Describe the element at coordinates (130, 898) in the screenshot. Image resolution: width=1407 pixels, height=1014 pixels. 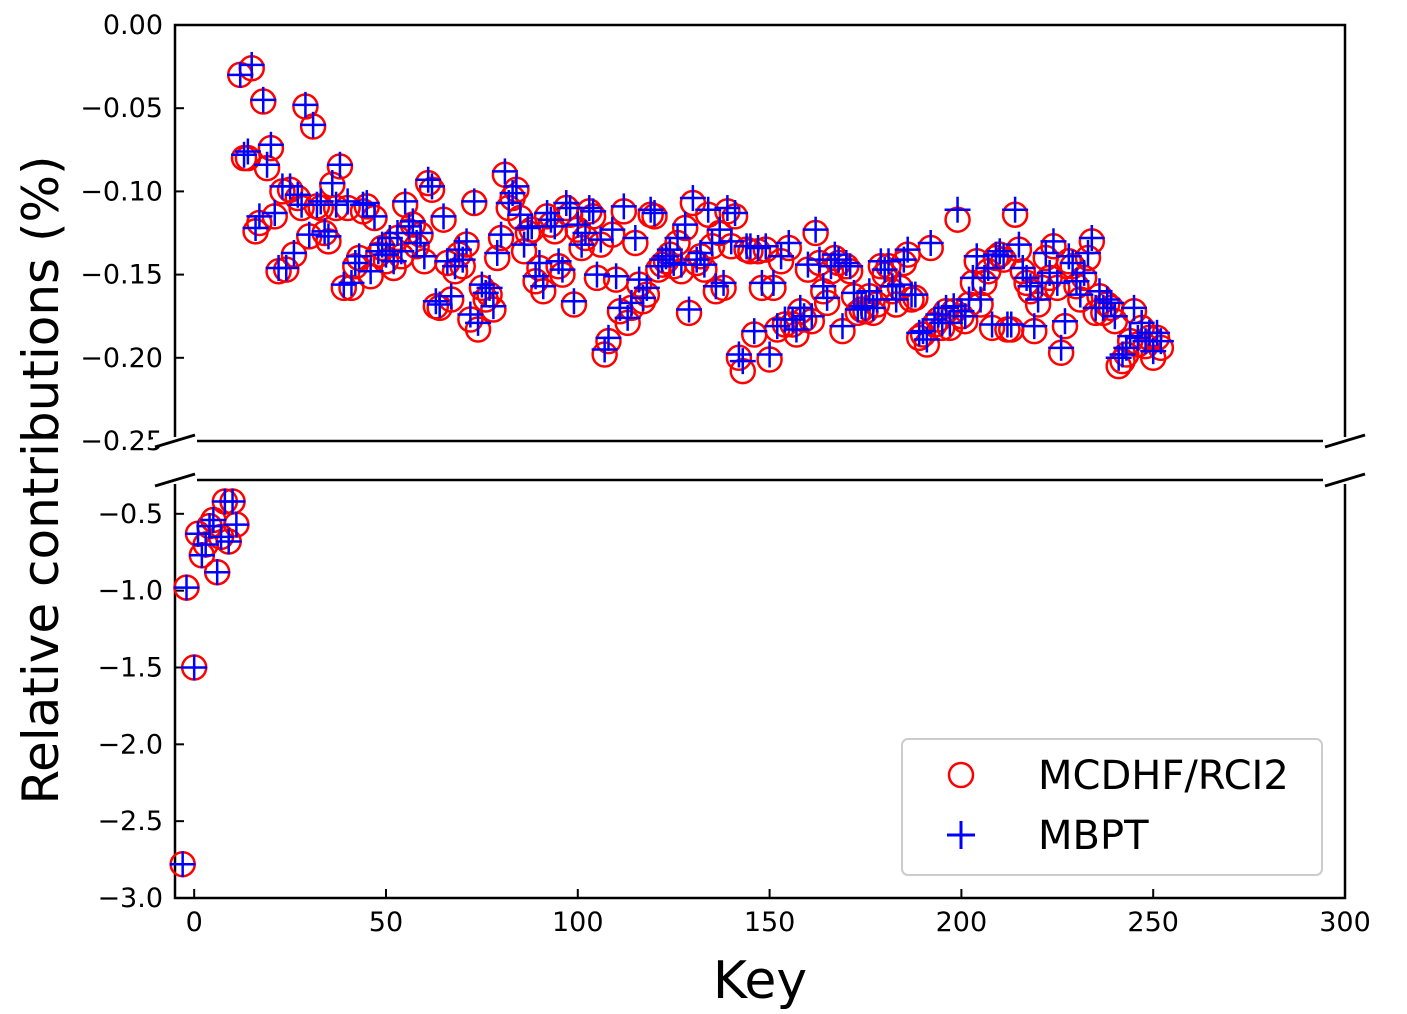
I see `lower-y-tick-label: −3.0` at that location.